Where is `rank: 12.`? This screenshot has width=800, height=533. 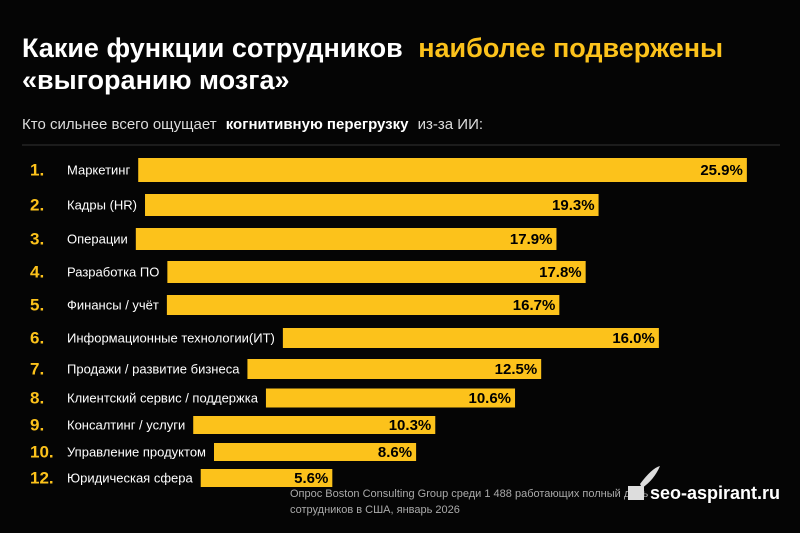
rank: 12. is located at coordinates (42, 477).